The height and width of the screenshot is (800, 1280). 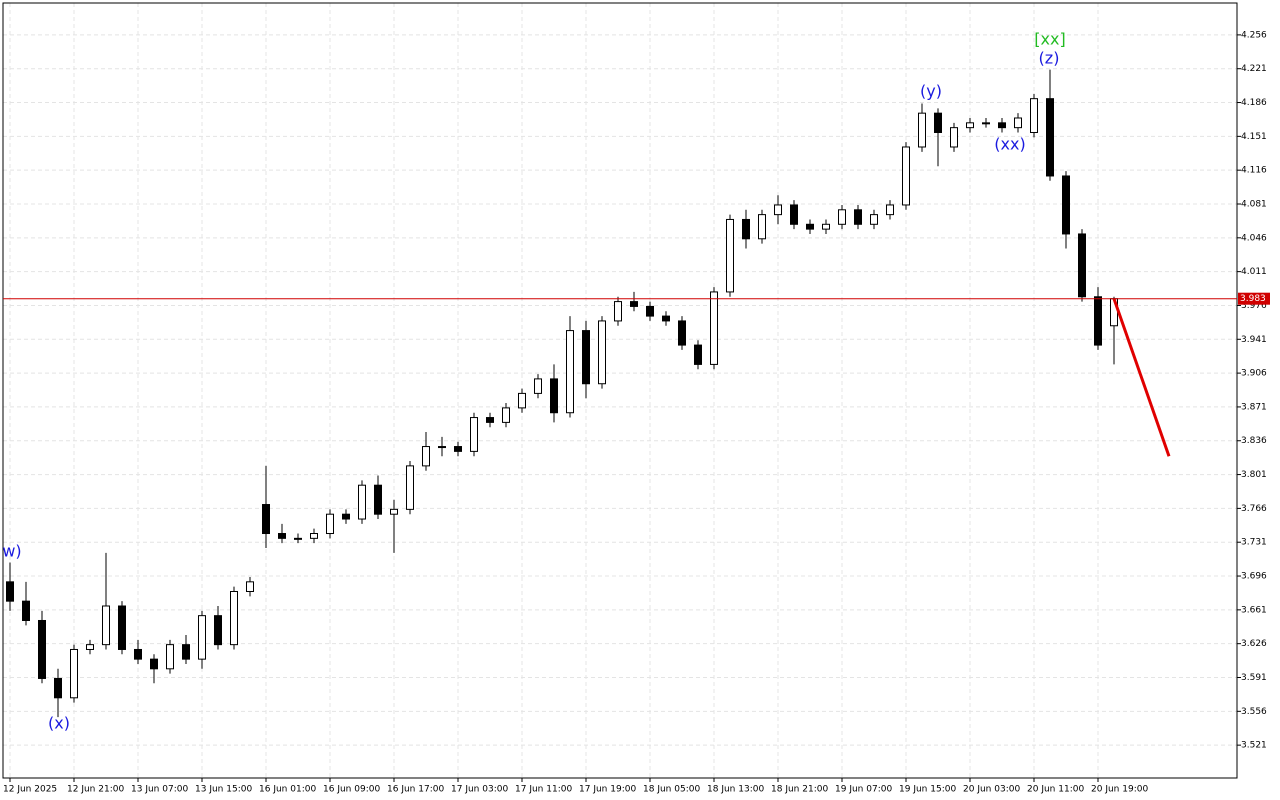 What do you see at coordinates (671, 790) in the screenshot?
I see `x-tick-label: 18 Jun 05:00` at bounding box center [671, 790].